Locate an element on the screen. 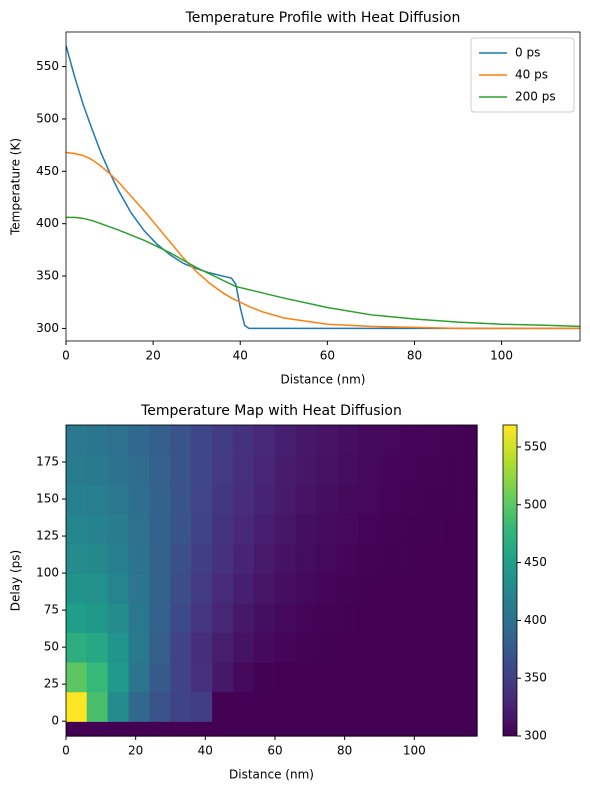 This screenshot has height=790, width=590. x-tick-label: 0 is located at coordinates (66, 356).